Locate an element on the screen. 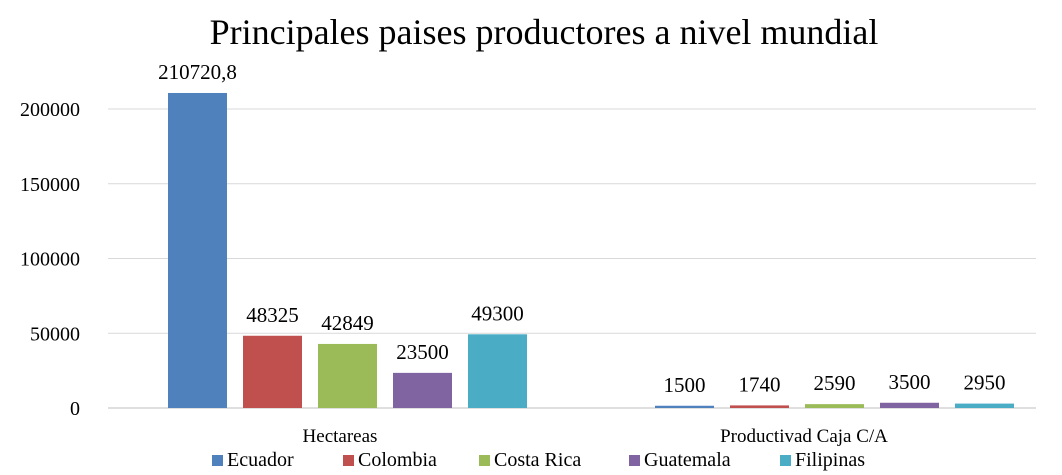 This screenshot has width=1062, height=475. data-label: 1500 is located at coordinates (685, 385).